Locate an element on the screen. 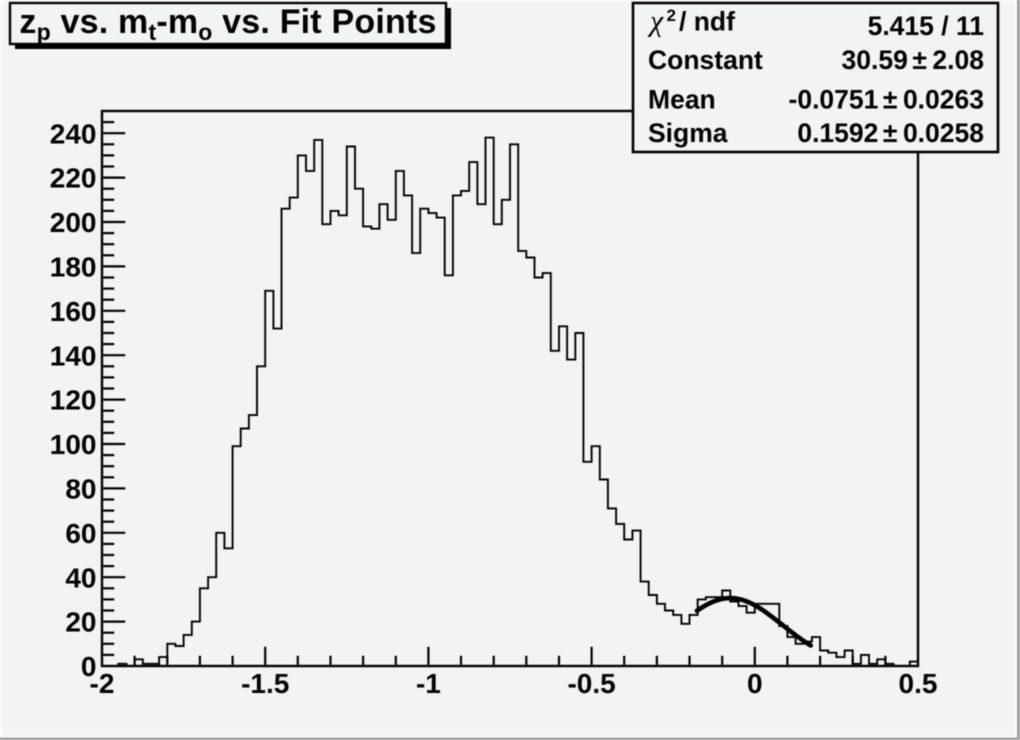  svg-text:0.1592±0.0258: 0.1592 ±0.0258 is located at coordinates (890, 133).